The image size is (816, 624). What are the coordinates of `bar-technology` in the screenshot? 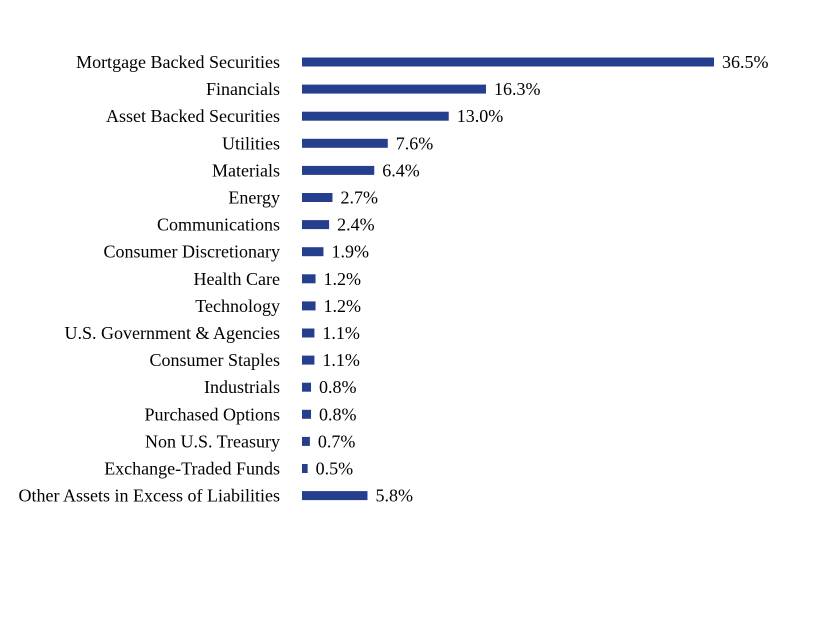 It's located at (309, 306).